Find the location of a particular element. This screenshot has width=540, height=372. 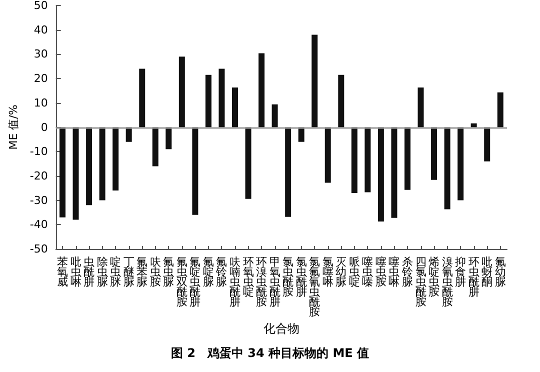

x-tick-label: 氟苯脲 is located at coordinates (142, 272).